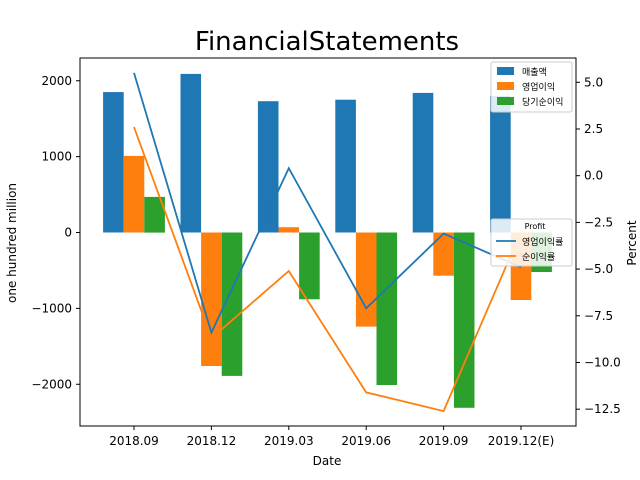 The width and height of the screenshot is (640, 480). What do you see at coordinates (444, 441) in the screenshot?
I see `x-tick-label: 2019.09` at bounding box center [444, 441].